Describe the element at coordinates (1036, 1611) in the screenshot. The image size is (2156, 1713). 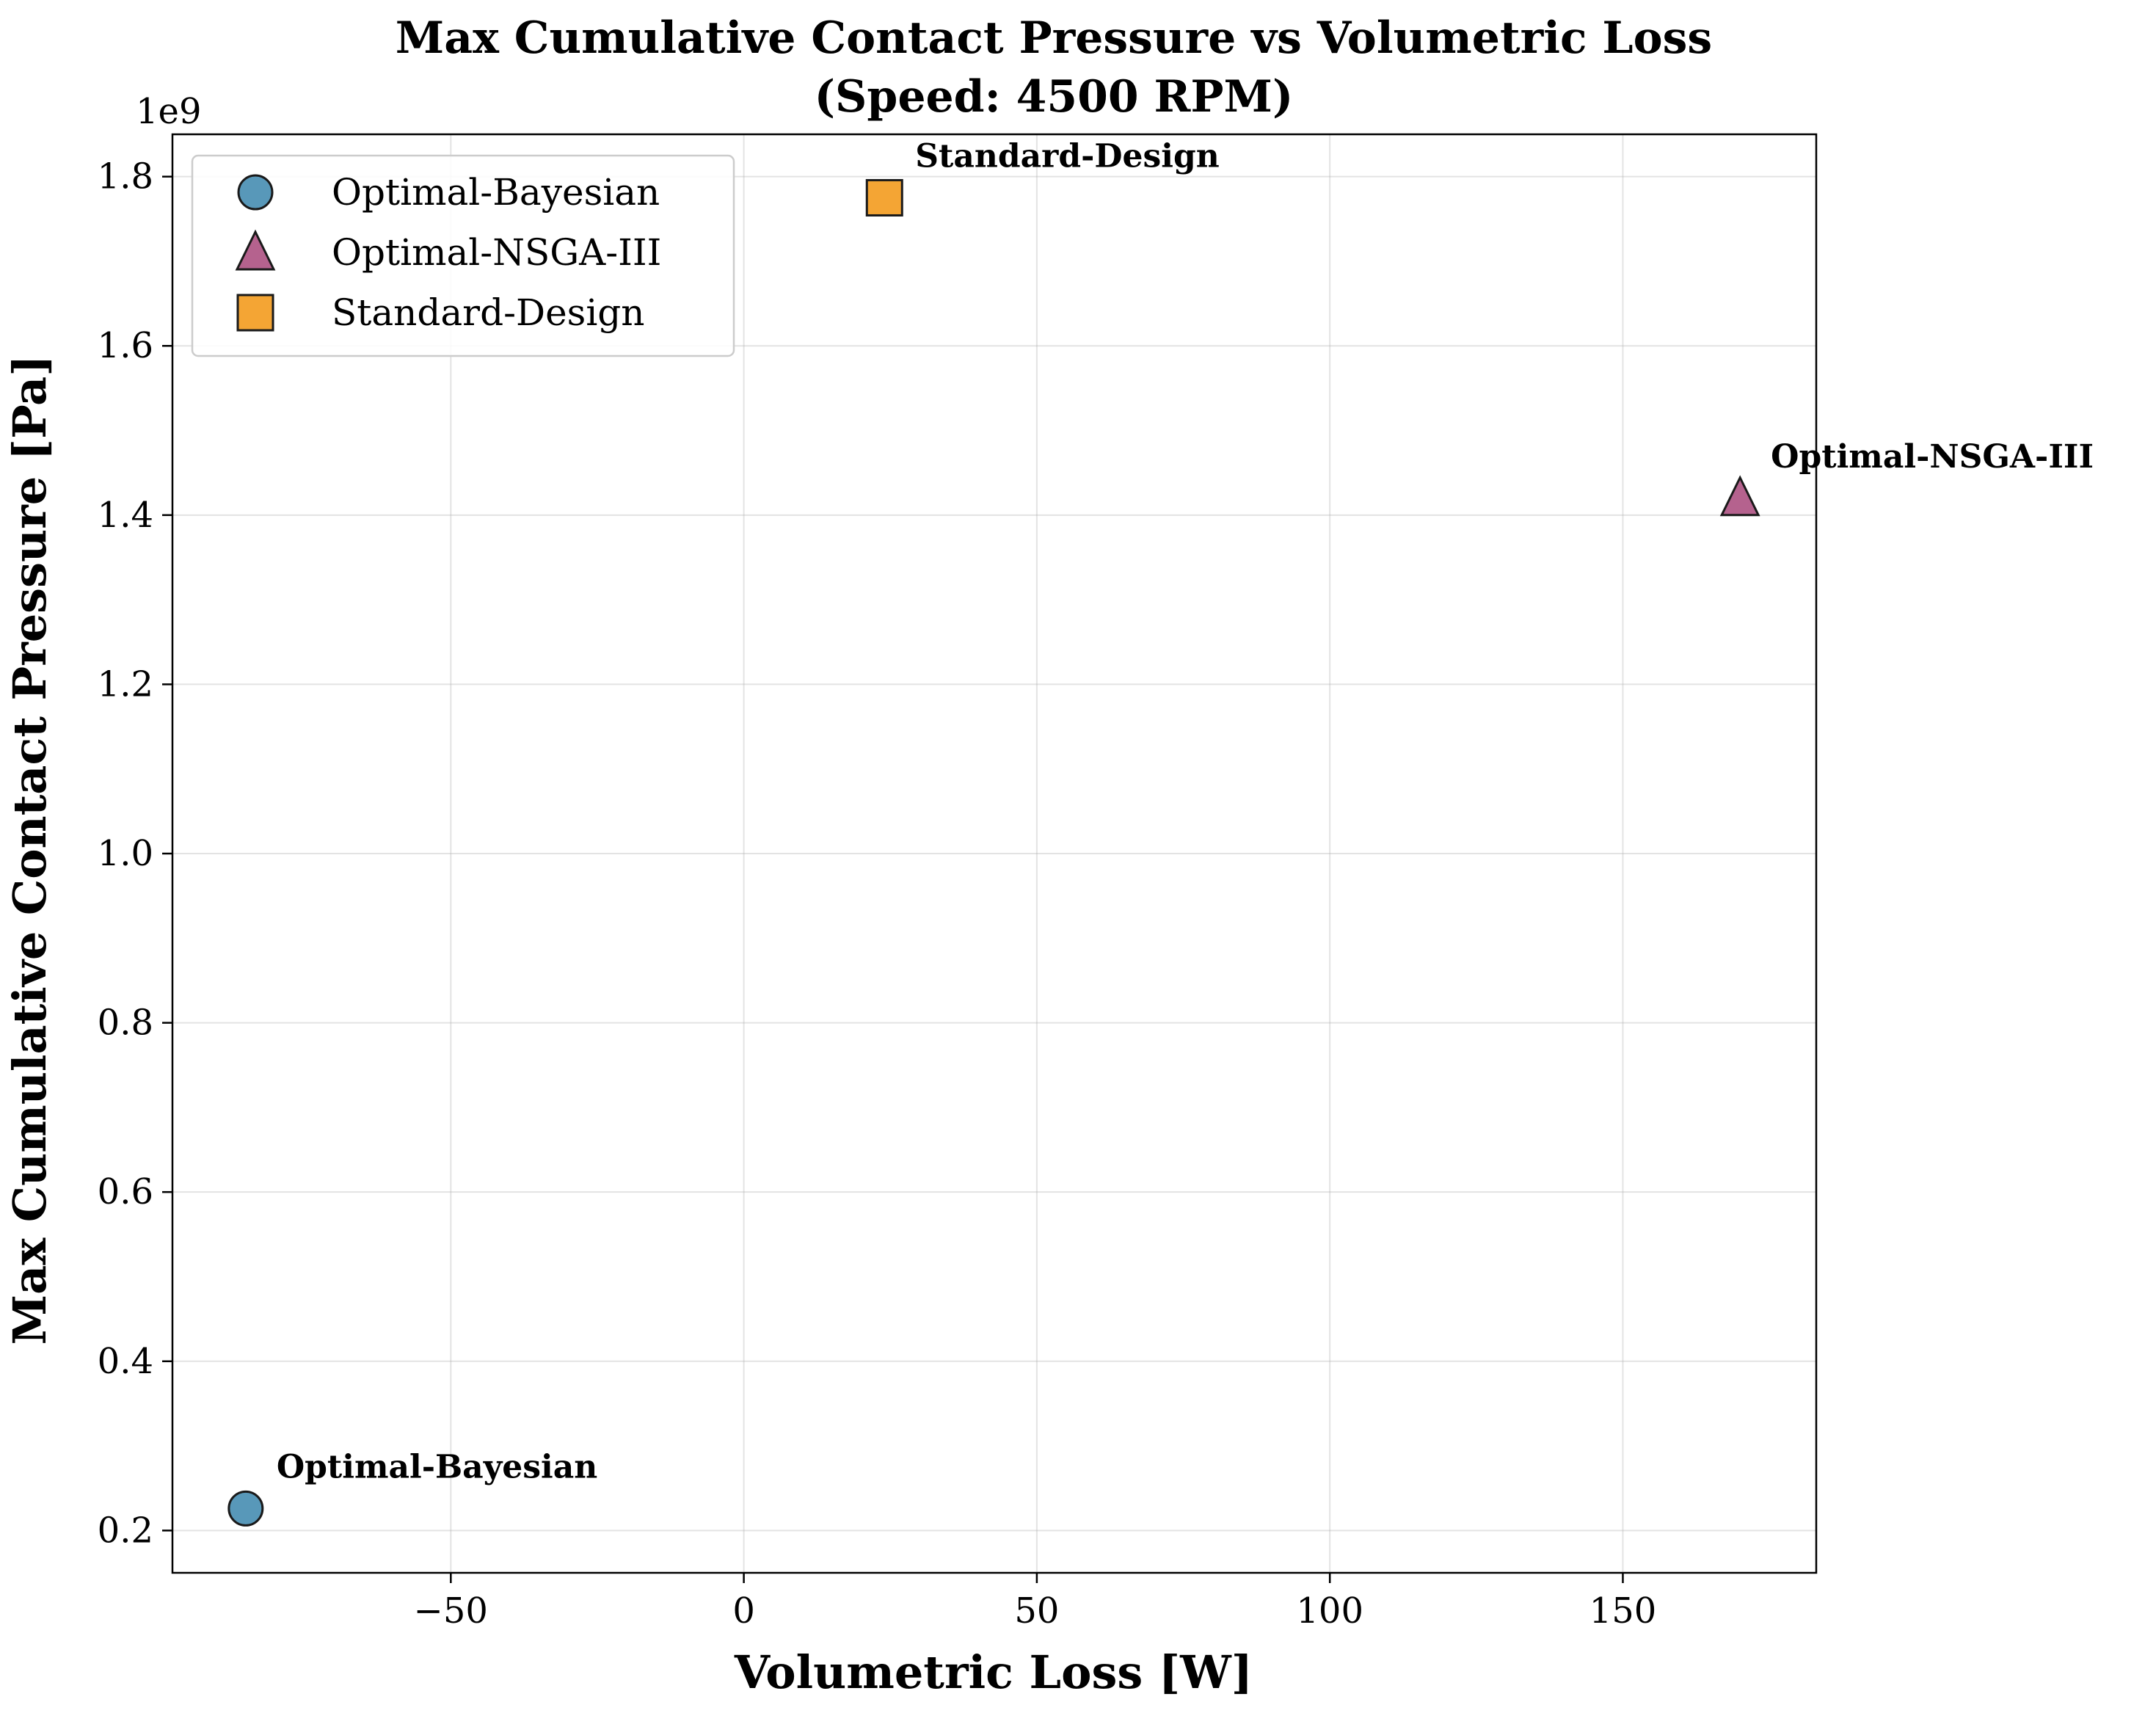
I see `x-tick-label: 50` at that location.